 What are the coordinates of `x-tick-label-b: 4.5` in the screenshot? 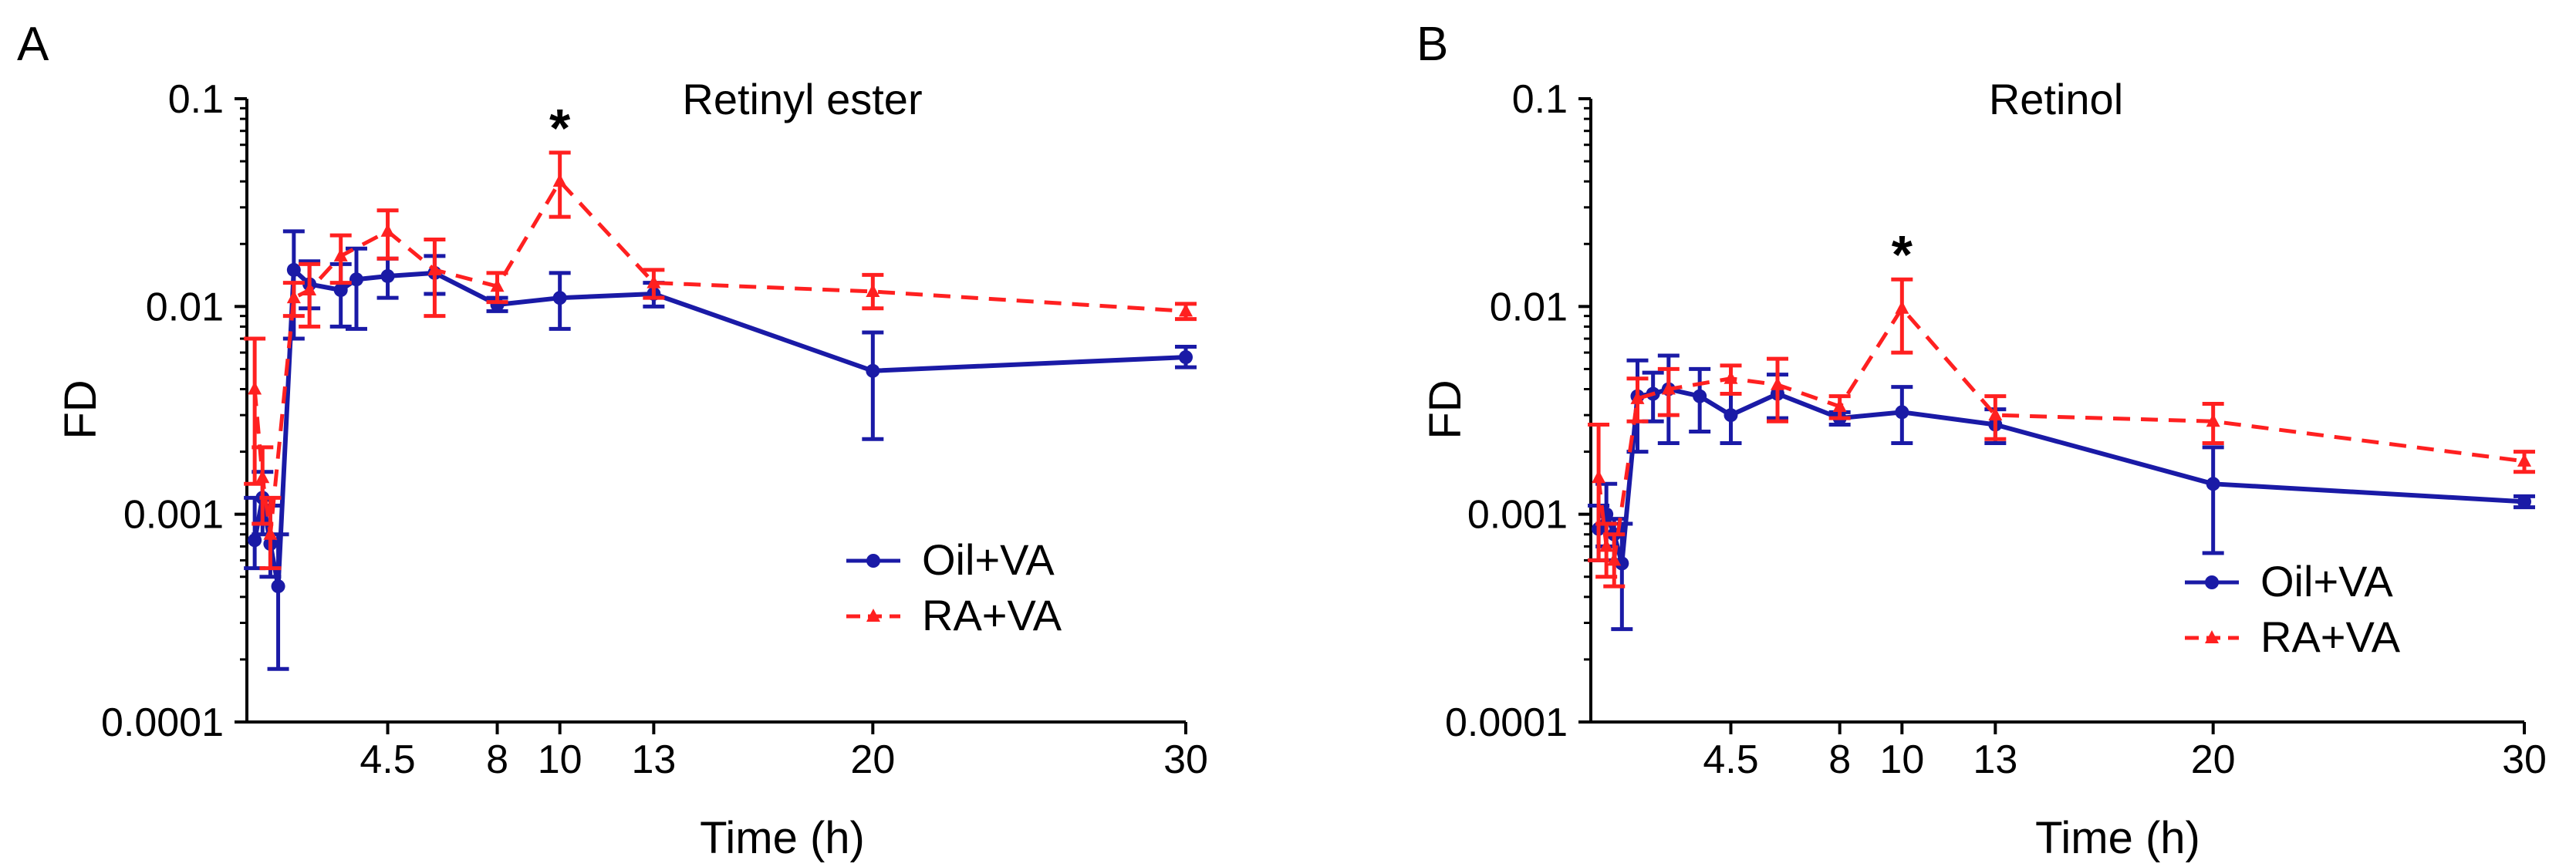 It's located at (1730, 759).